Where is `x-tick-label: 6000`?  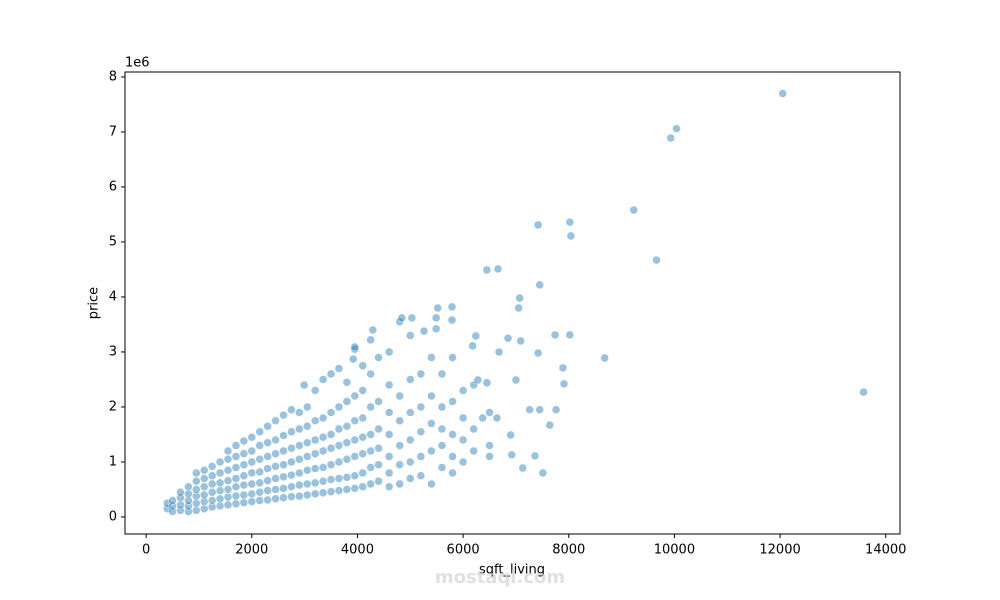 x-tick-label: 6000 is located at coordinates (463, 550).